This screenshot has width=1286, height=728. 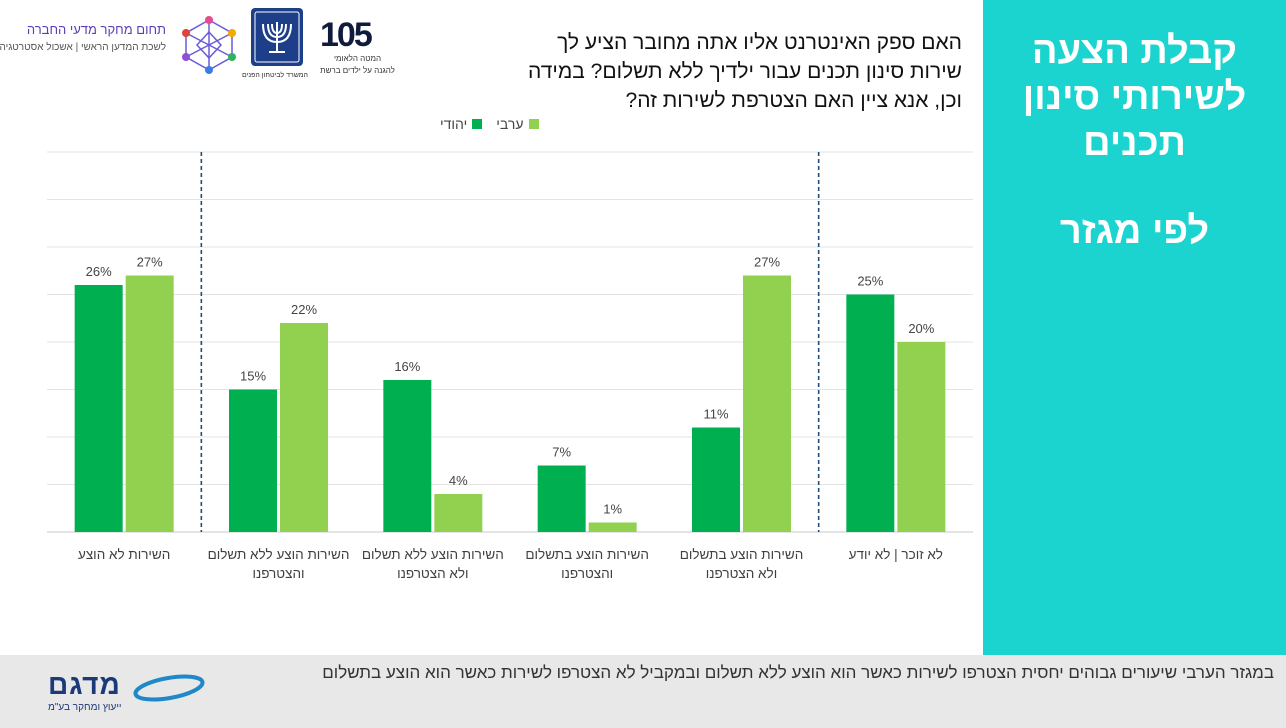 I want to click on data-label: 11%, so click(x=715, y=414).